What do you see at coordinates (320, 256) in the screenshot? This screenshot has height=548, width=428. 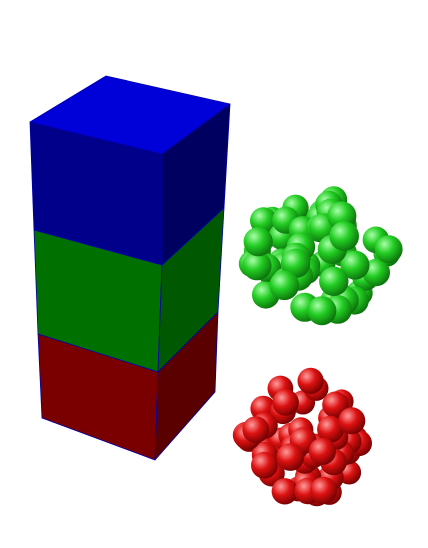 I see `green-sphere-cluster` at bounding box center [320, 256].